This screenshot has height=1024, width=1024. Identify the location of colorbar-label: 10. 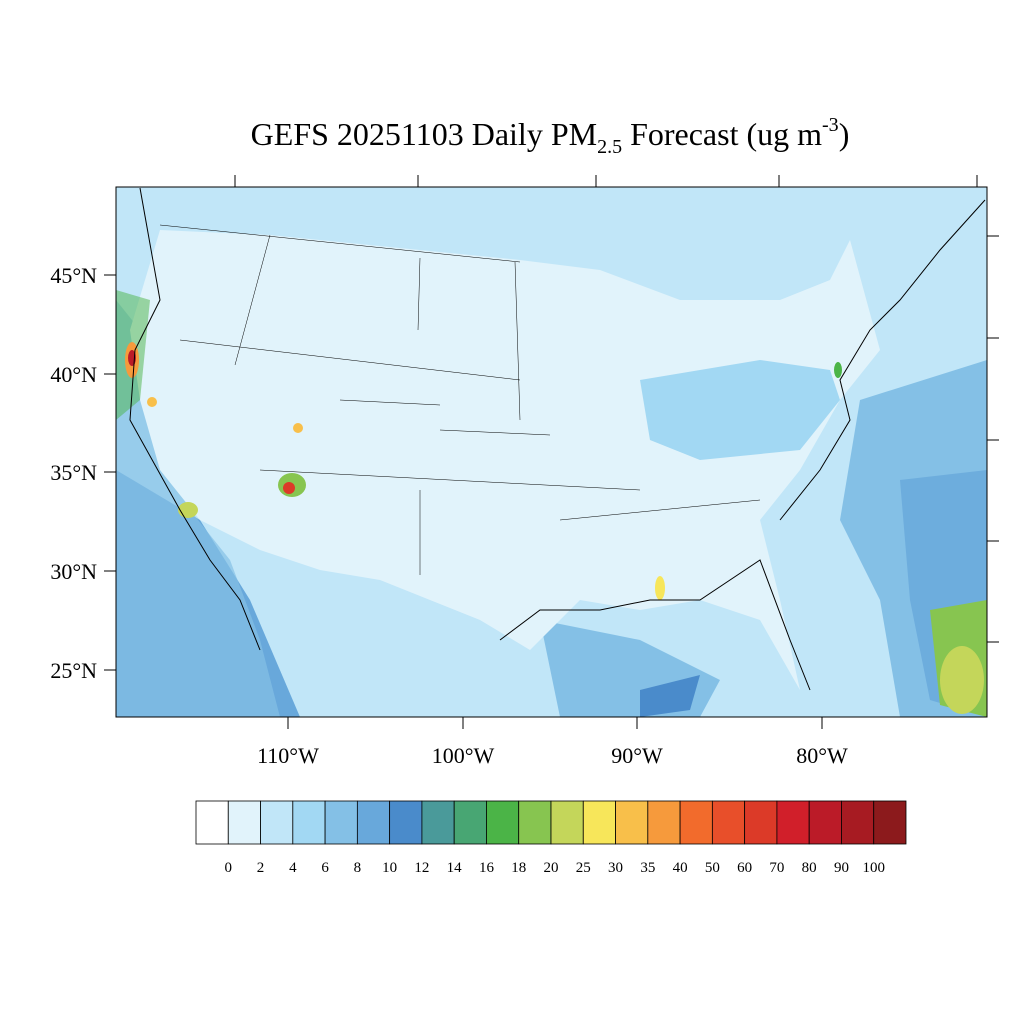
(389, 868).